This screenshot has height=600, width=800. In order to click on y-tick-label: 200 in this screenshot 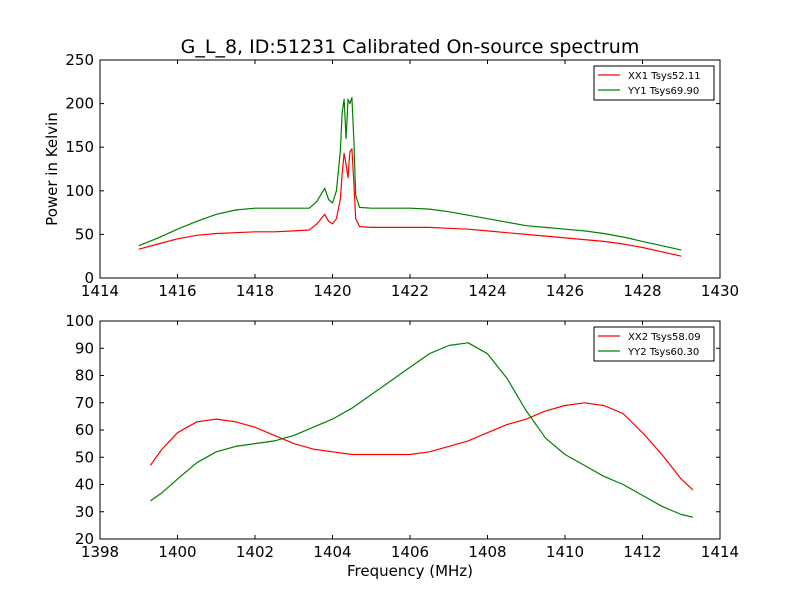, I will do `click(79, 104)`.